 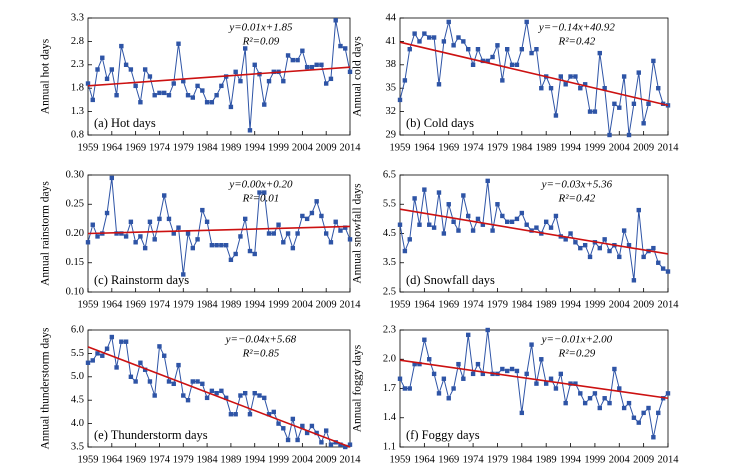 What do you see at coordinates (474, 459) in the screenshot?
I see `x-tick-label: 1974` at bounding box center [474, 459].